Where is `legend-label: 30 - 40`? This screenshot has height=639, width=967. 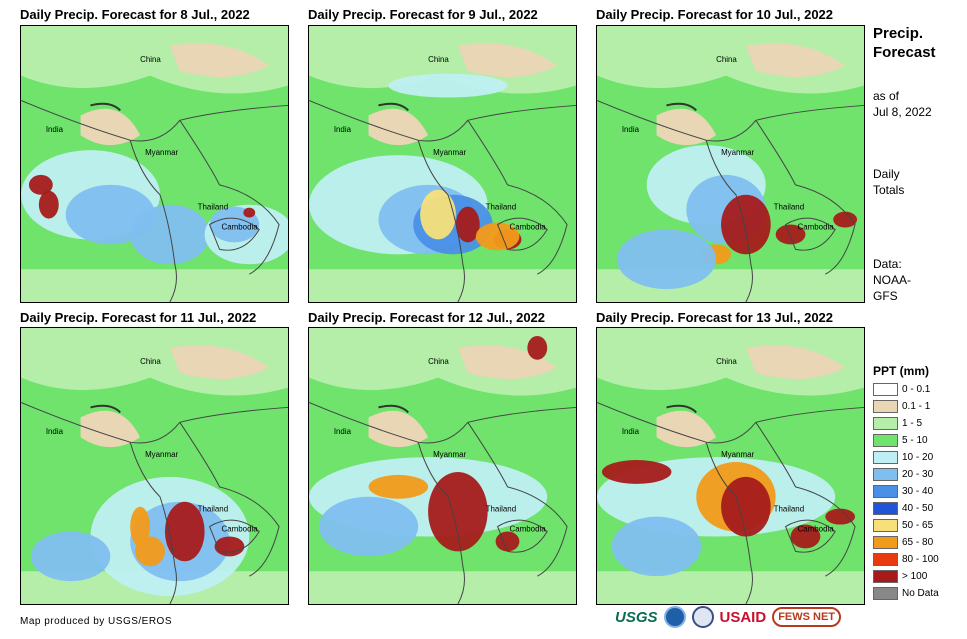
legend-label: 30 - 40 is located at coordinates (918, 491).